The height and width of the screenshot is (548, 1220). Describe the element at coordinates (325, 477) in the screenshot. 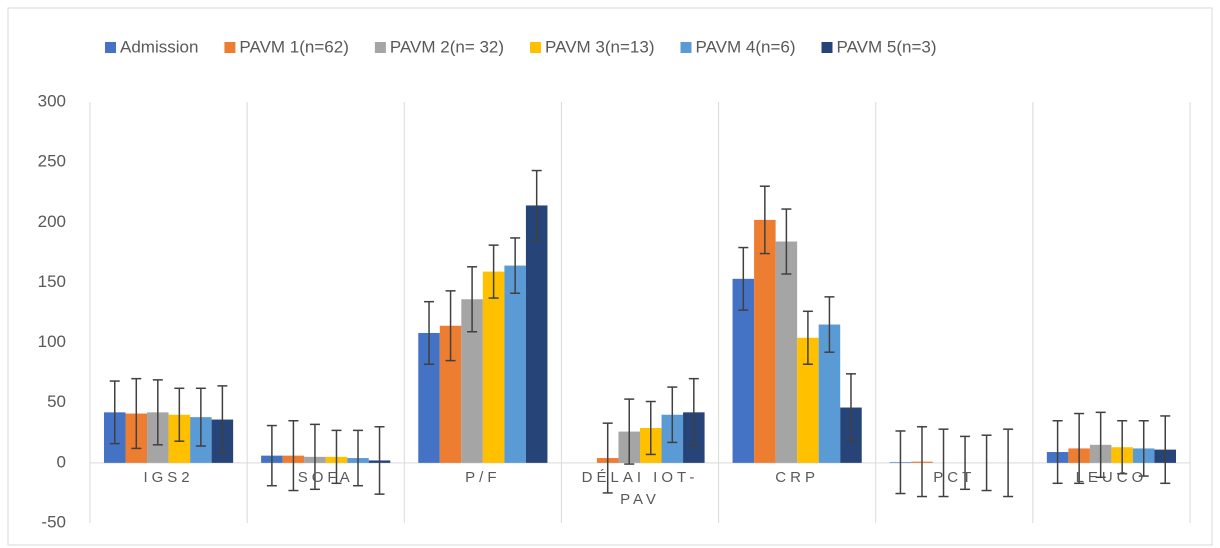

I see `x-tick-label: SOFA` at that location.